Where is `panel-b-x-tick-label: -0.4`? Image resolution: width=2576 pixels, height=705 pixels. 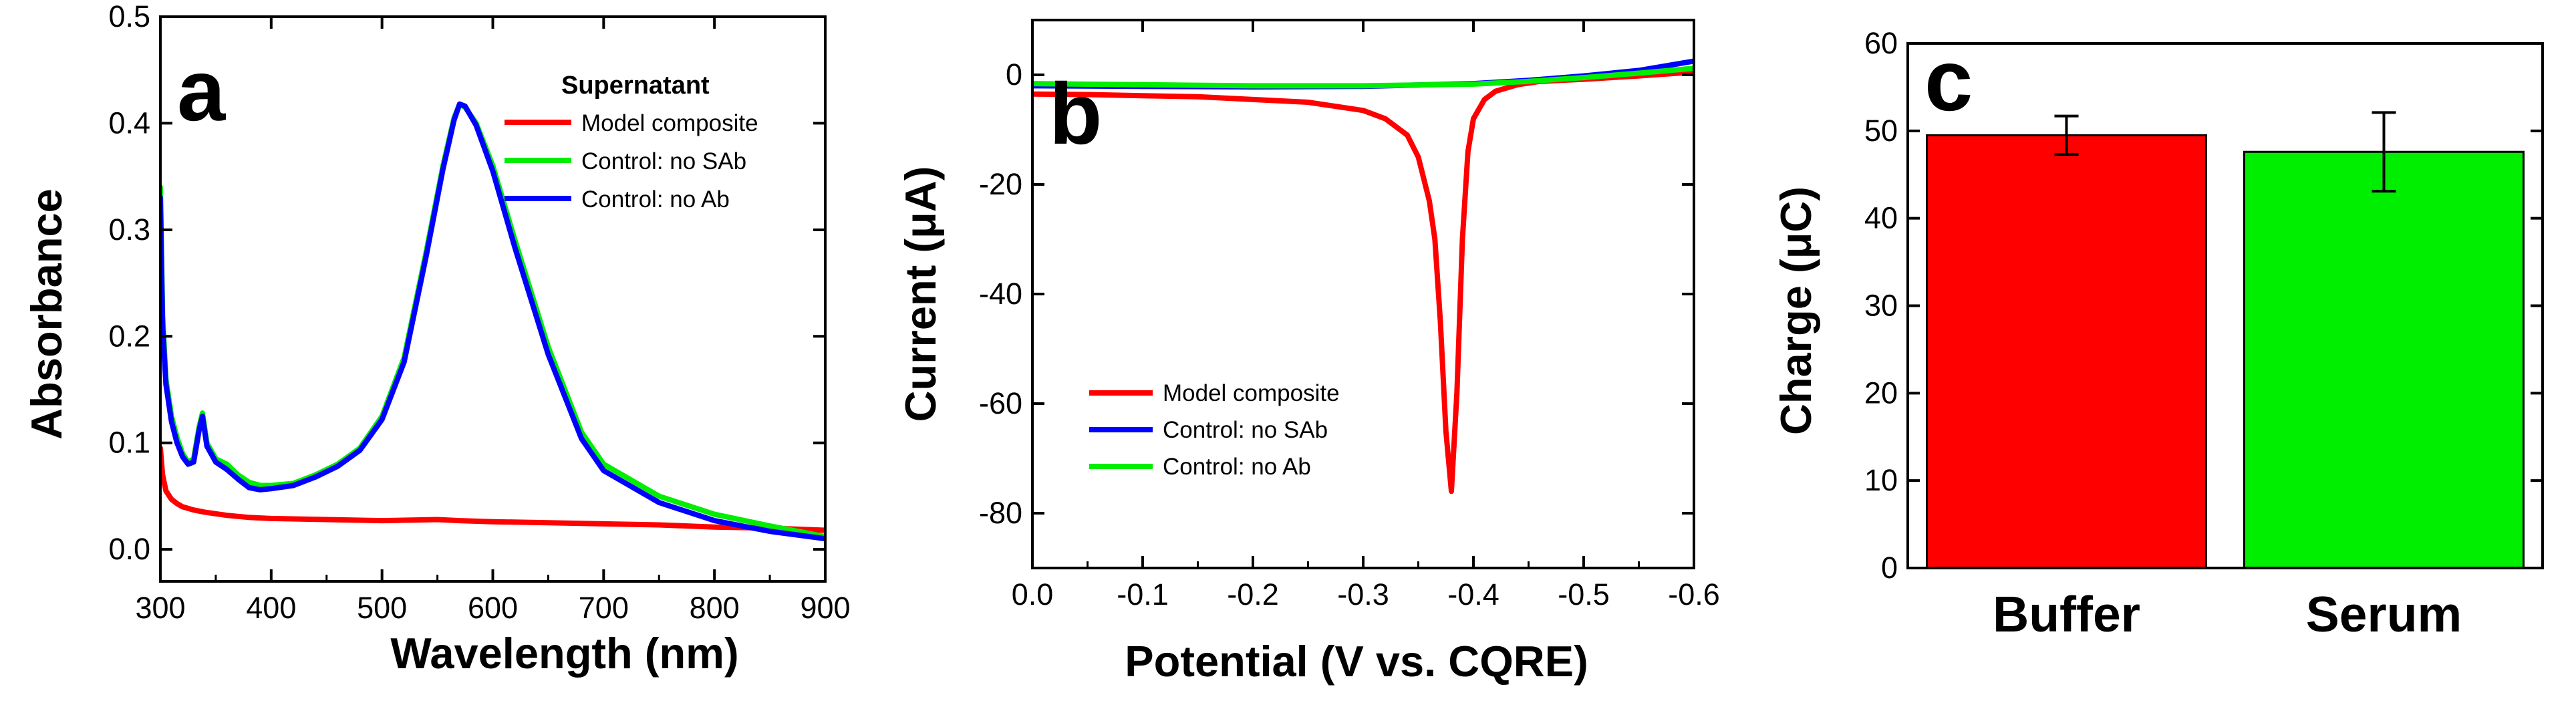 panel-b-x-tick-label: -0.4 is located at coordinates (1473, 594).